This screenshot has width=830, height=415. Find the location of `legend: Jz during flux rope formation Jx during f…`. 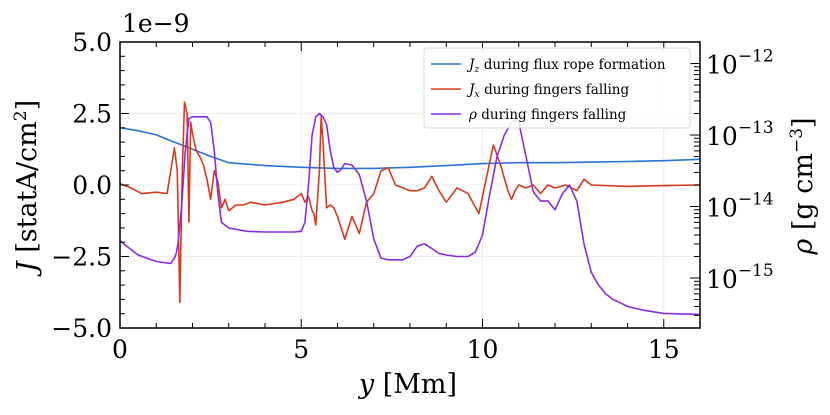

legend: Jz during flux rope formation Jx during f… is located at coordinates (557, 88).